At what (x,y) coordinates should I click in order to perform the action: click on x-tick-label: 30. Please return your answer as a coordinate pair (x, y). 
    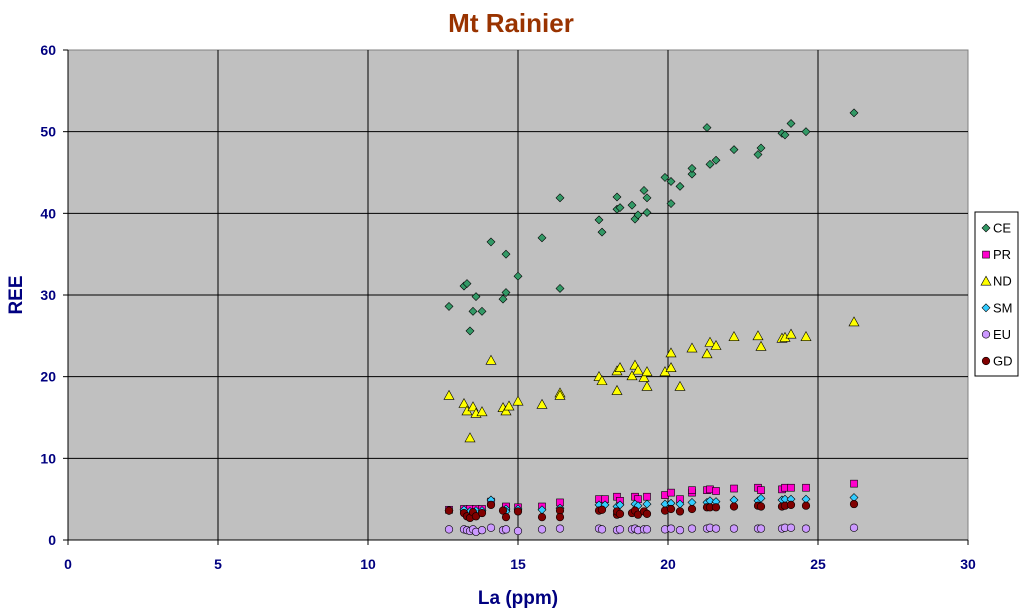
    Looking at the image, I should click on (968, 564).